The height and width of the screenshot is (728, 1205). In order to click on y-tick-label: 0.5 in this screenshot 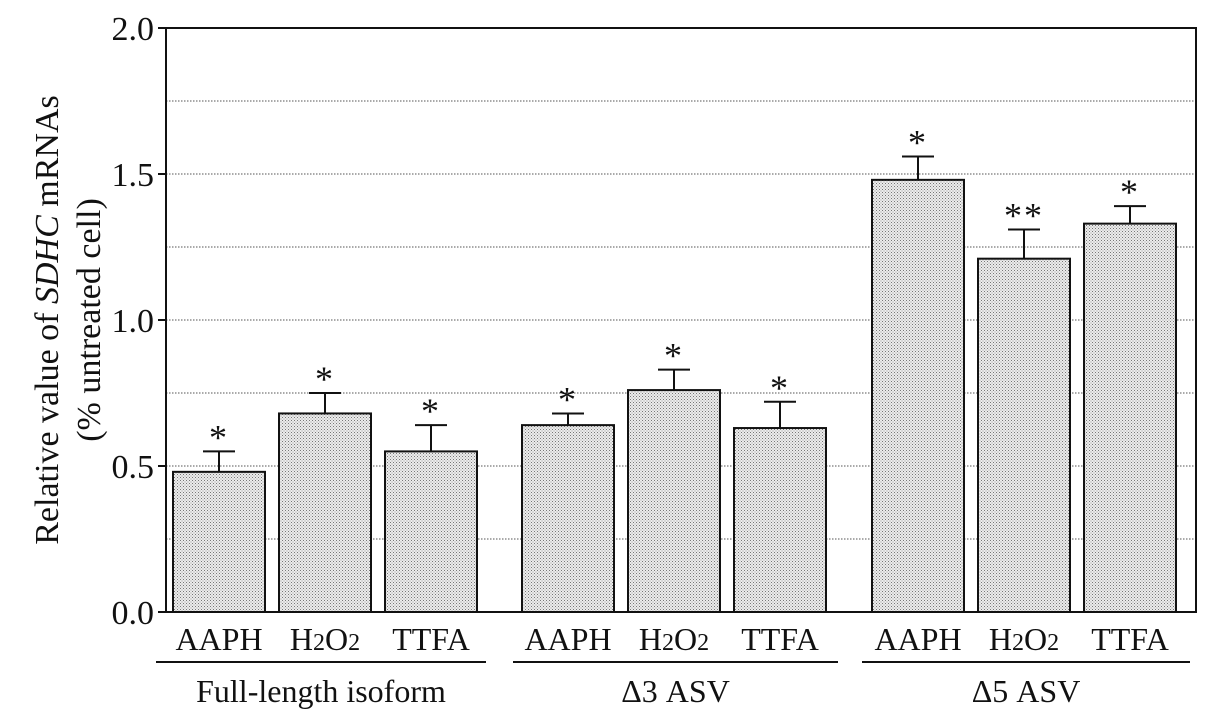, I will do `click(133, 467)`.